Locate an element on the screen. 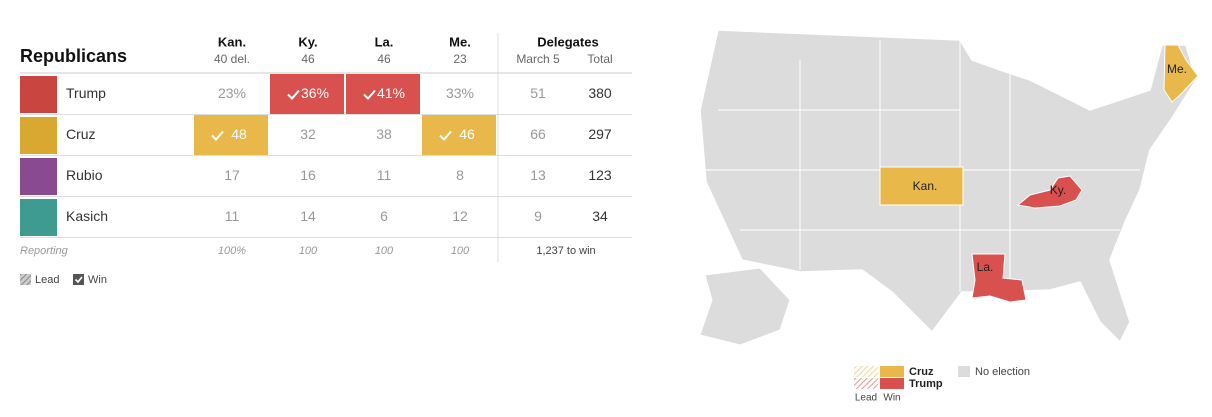 The width and height of the screenshot is (1212, 417). candidate-name: Kasich is located at coordinates (87, 216).